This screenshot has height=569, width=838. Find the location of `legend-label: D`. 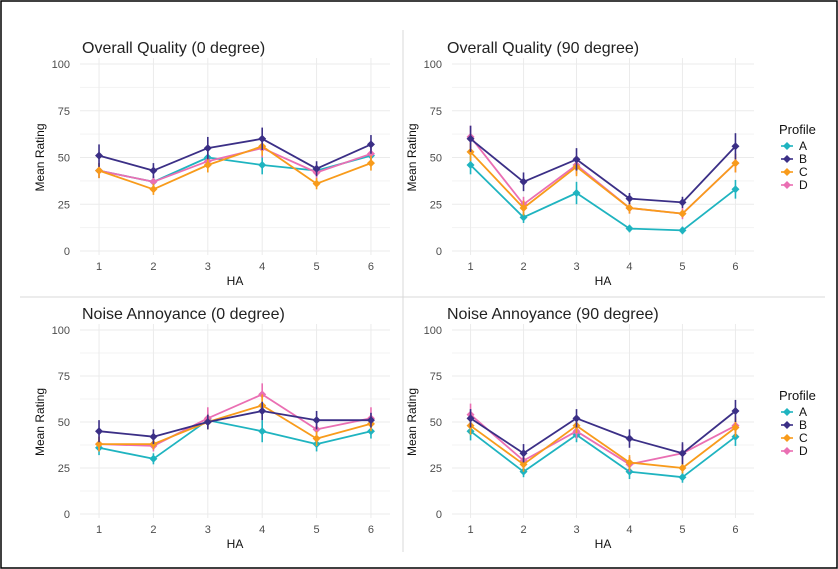

legend-label: D is located at coordinates (803, 185).